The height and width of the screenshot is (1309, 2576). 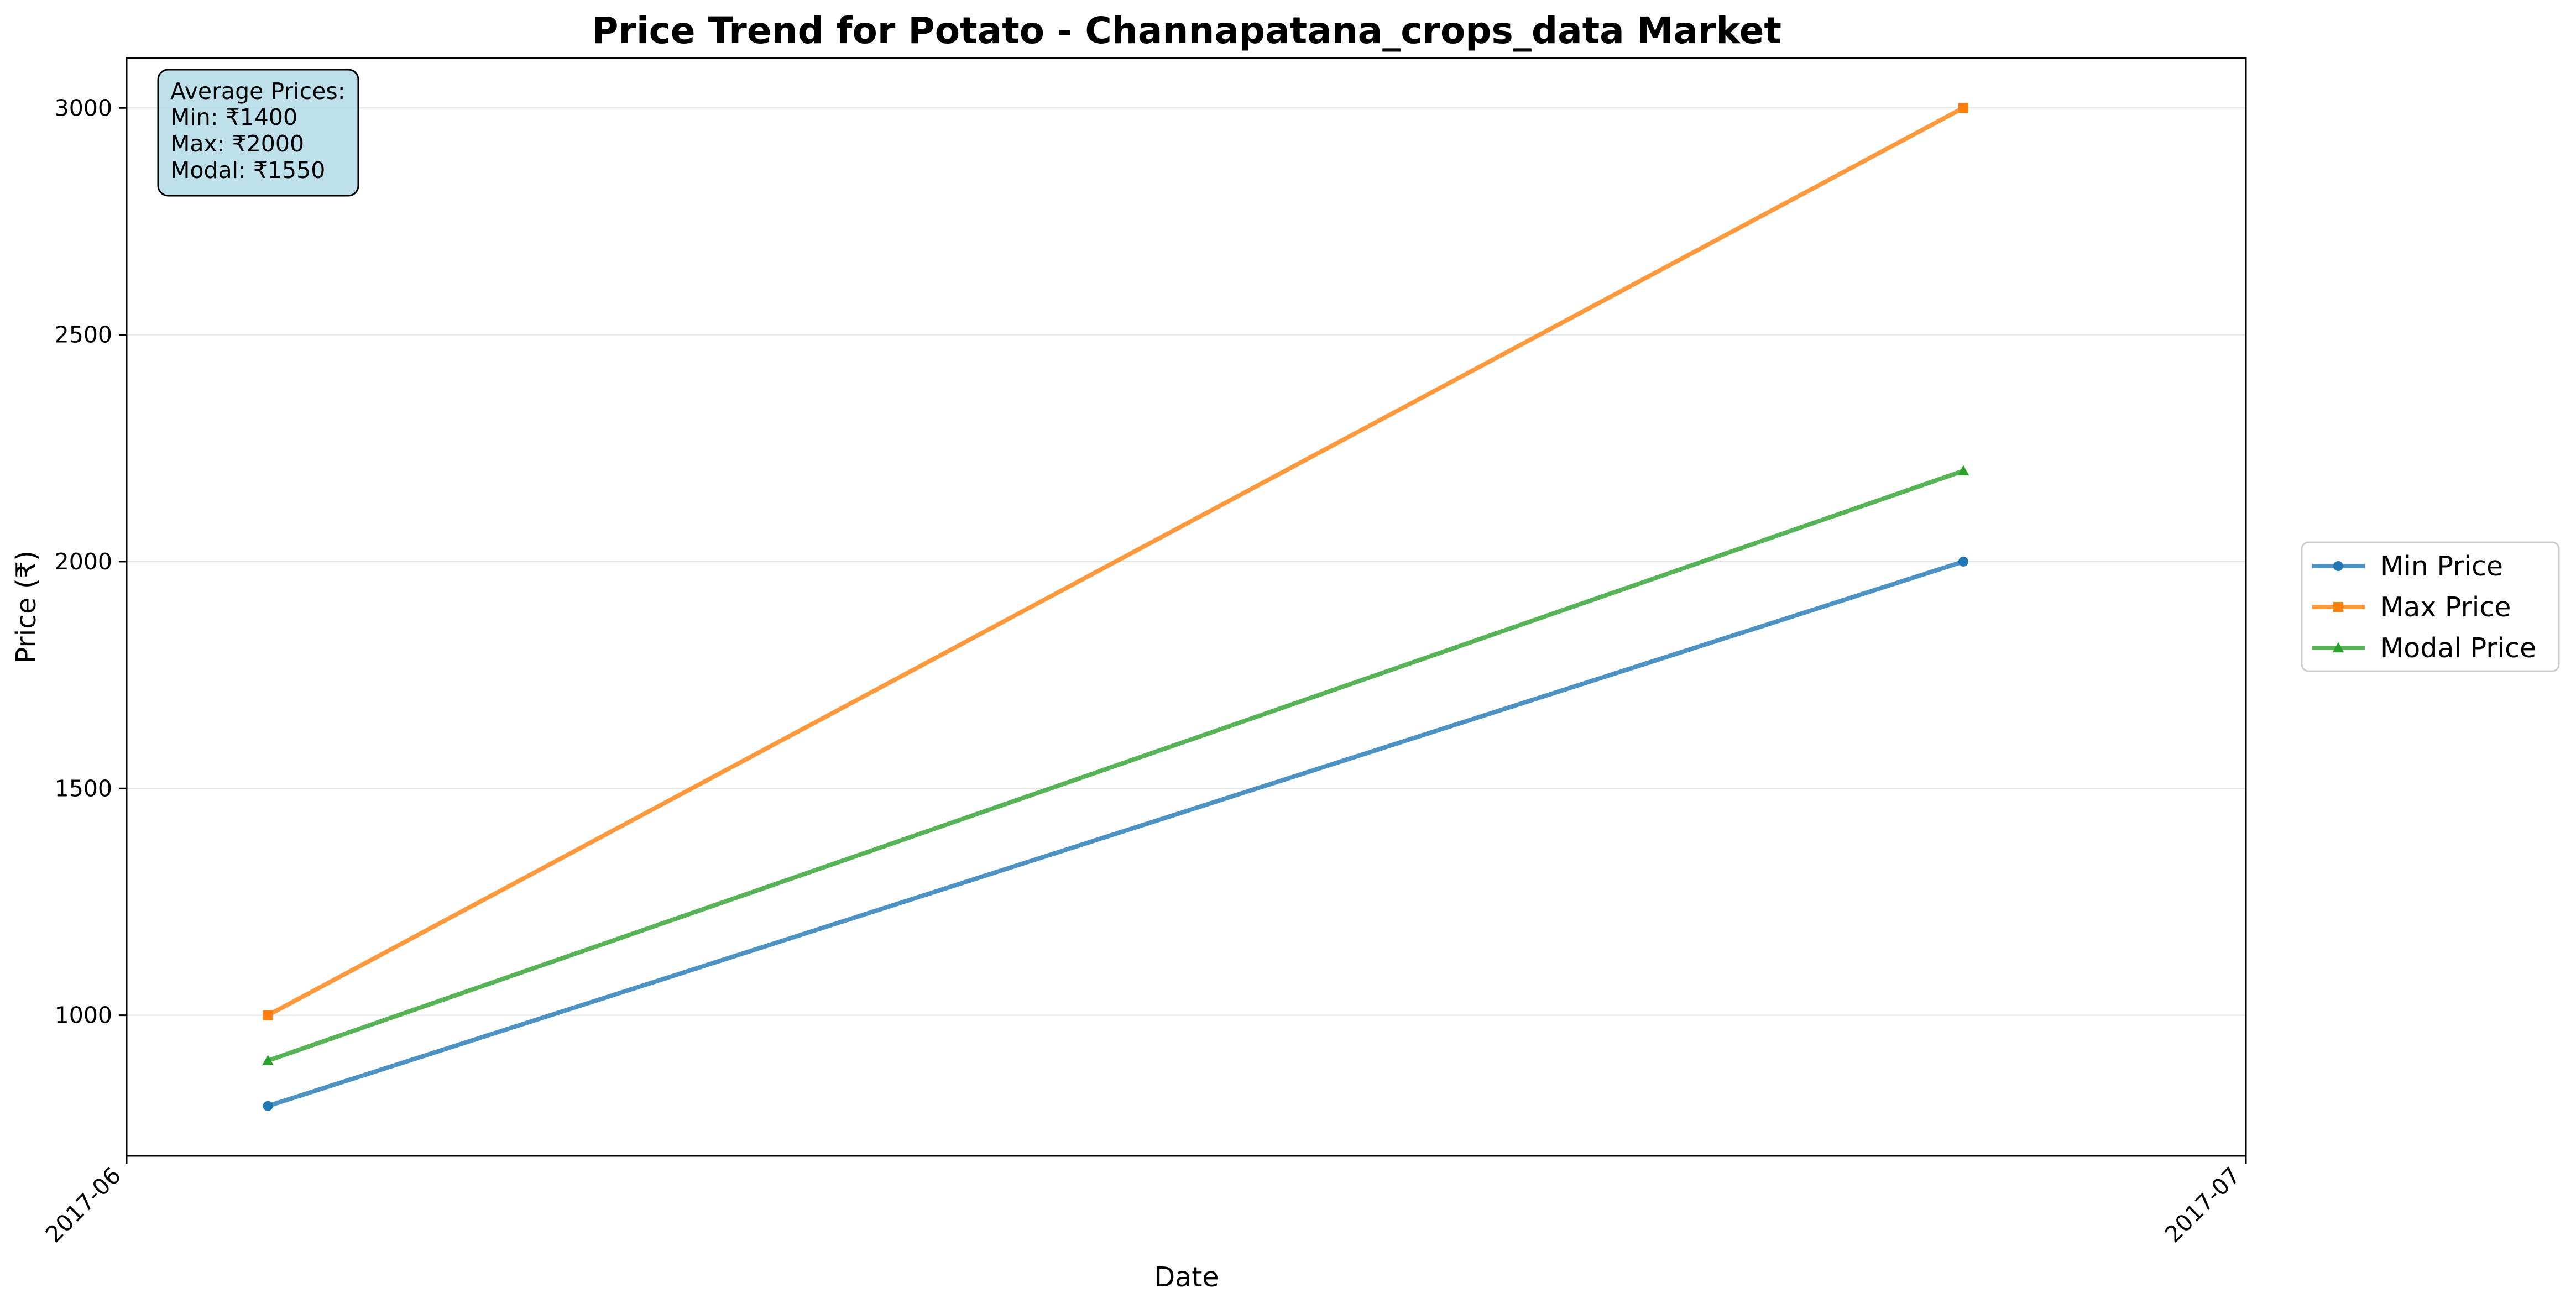 I want to click on y-tick-label: 1000, so click(x=83, y=1015).